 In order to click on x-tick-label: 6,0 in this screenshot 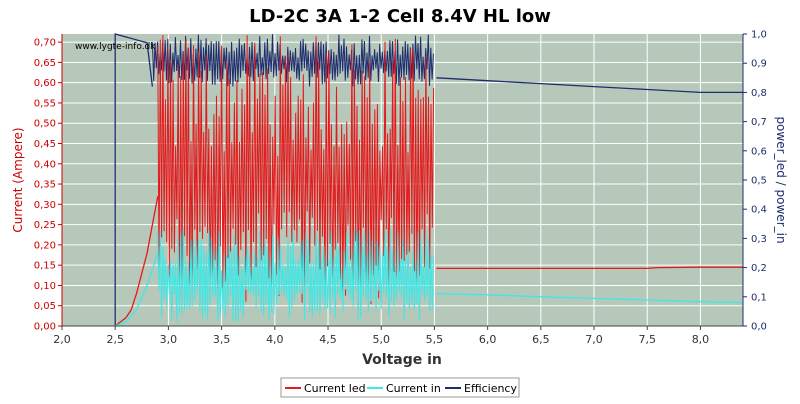, I will do `click(488, 339)`.